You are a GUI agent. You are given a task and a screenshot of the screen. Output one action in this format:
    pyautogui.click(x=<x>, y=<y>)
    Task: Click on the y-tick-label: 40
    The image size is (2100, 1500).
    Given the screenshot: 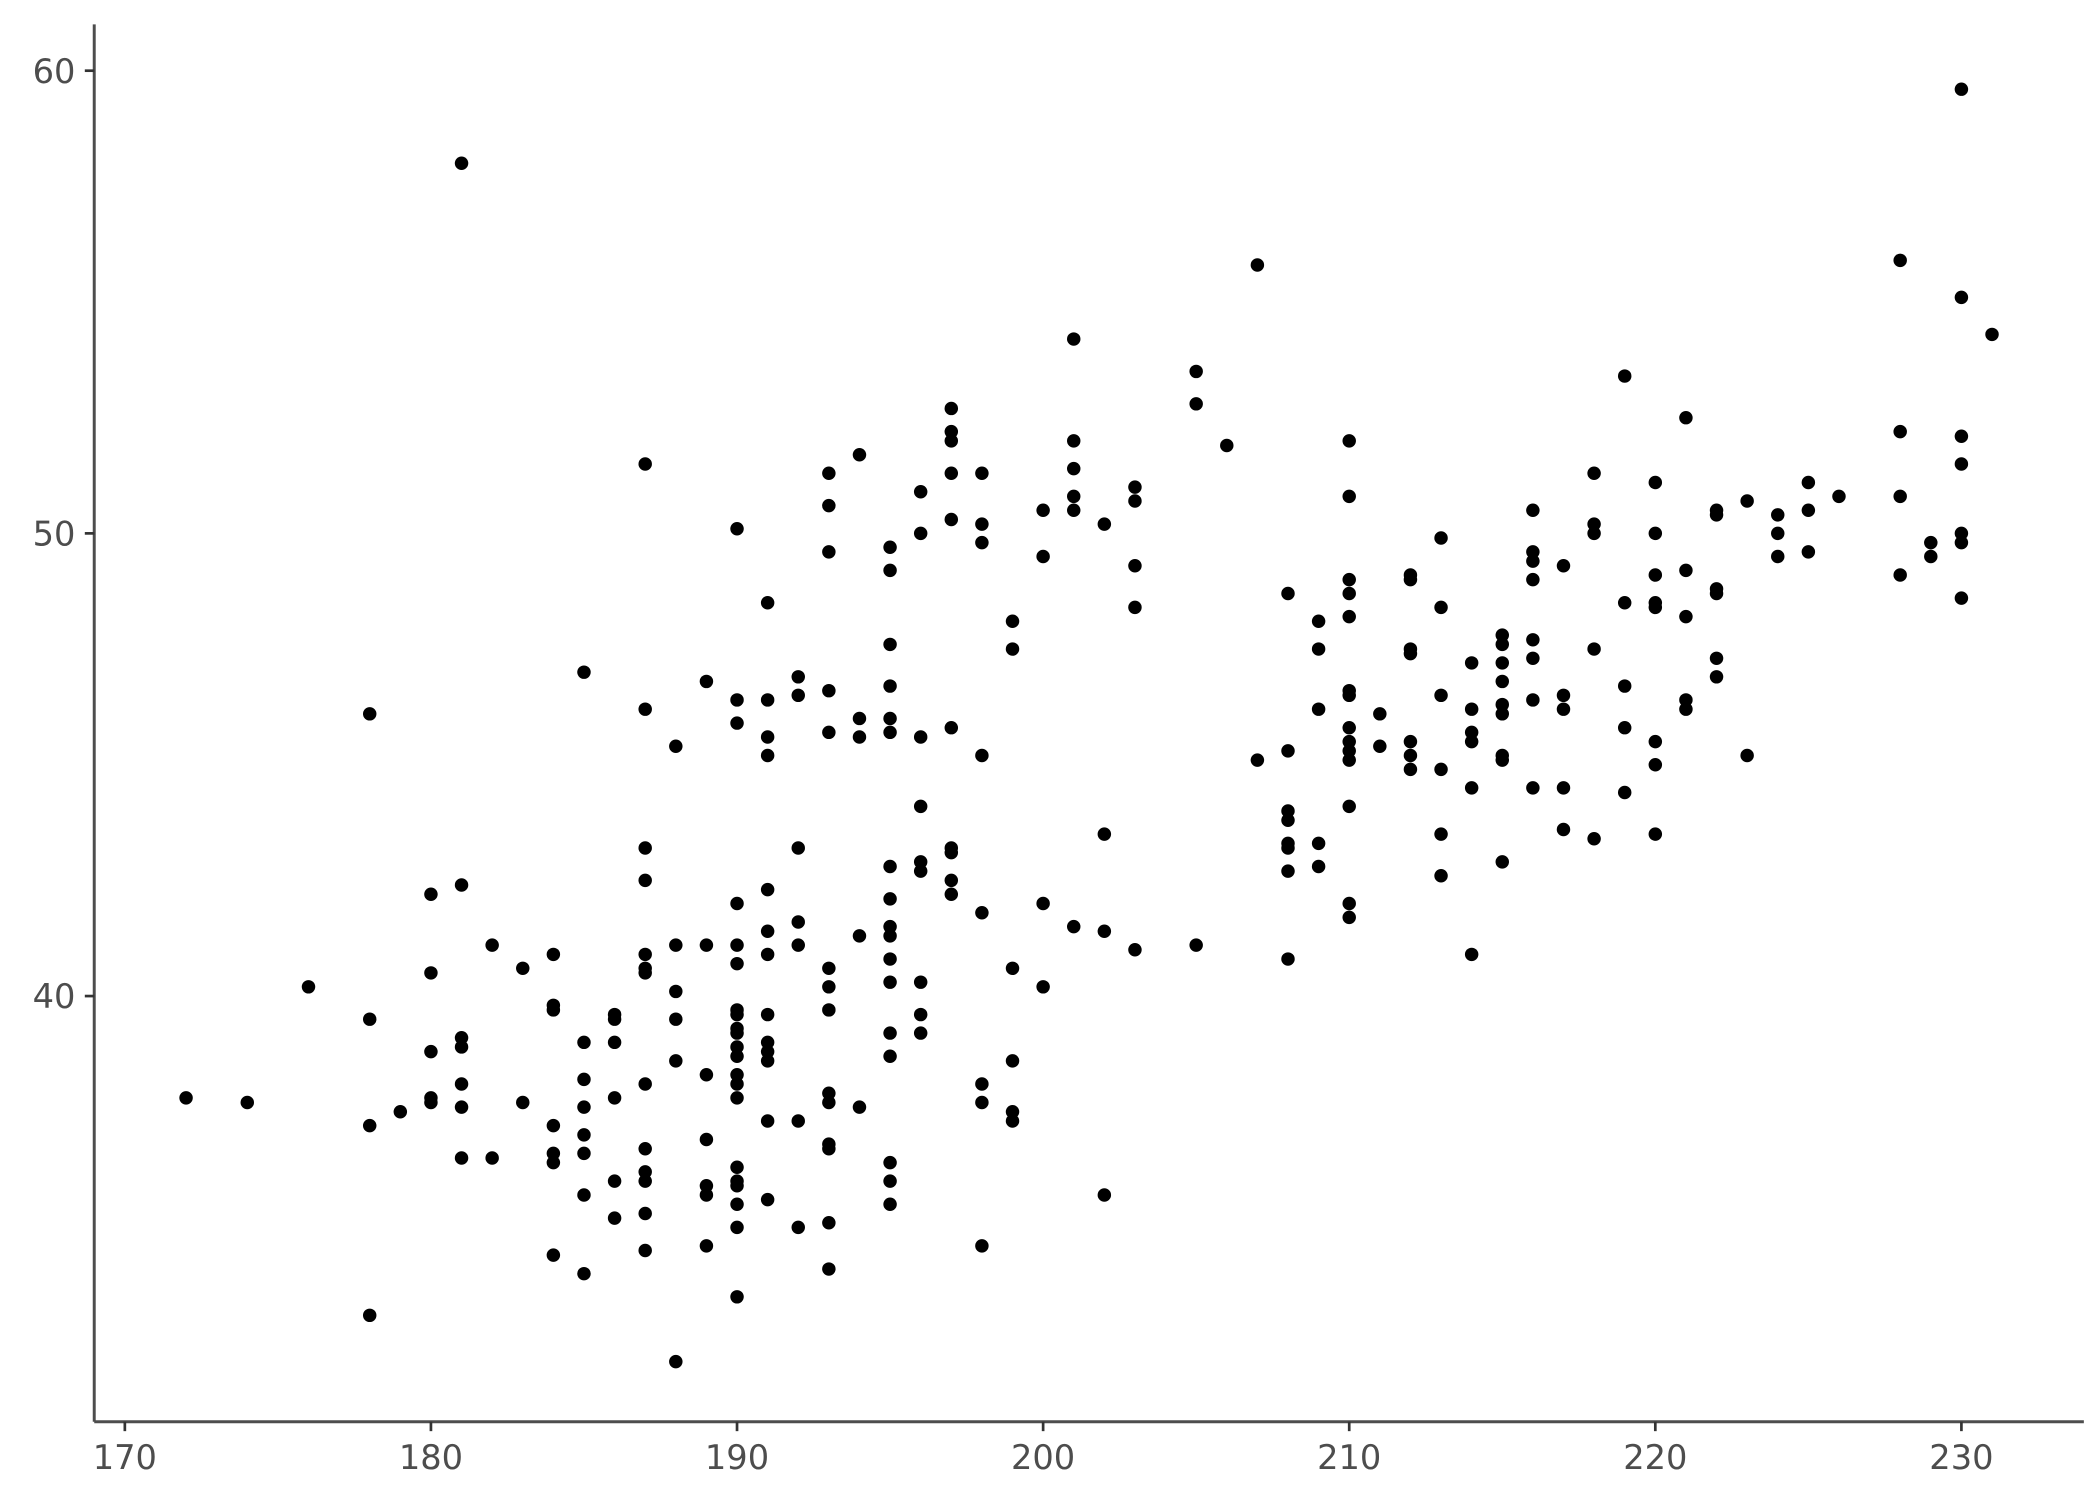 What is the action you would take?
    pyautogui.click(x=54, y=996)
    